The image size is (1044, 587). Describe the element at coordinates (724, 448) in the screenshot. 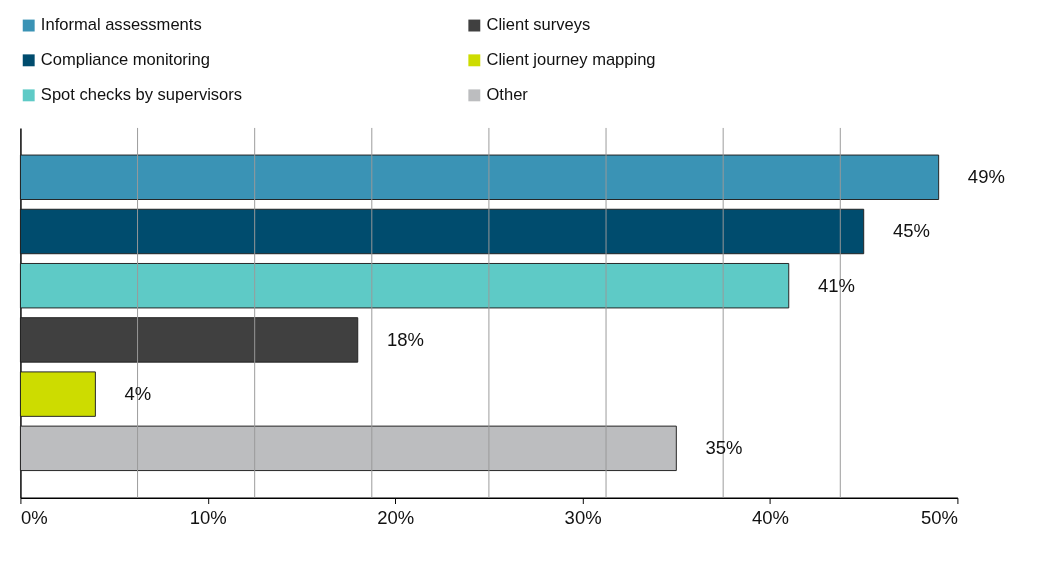

I see `data-label: 35%` at that location.